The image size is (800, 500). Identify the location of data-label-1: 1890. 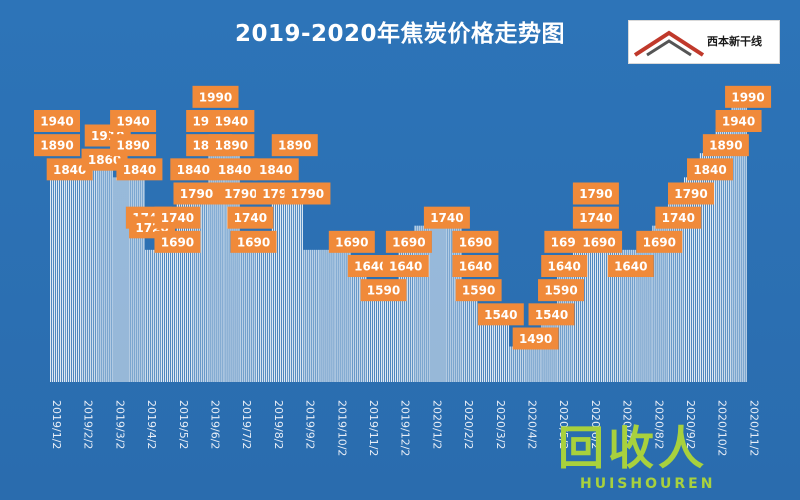
(57, 145).